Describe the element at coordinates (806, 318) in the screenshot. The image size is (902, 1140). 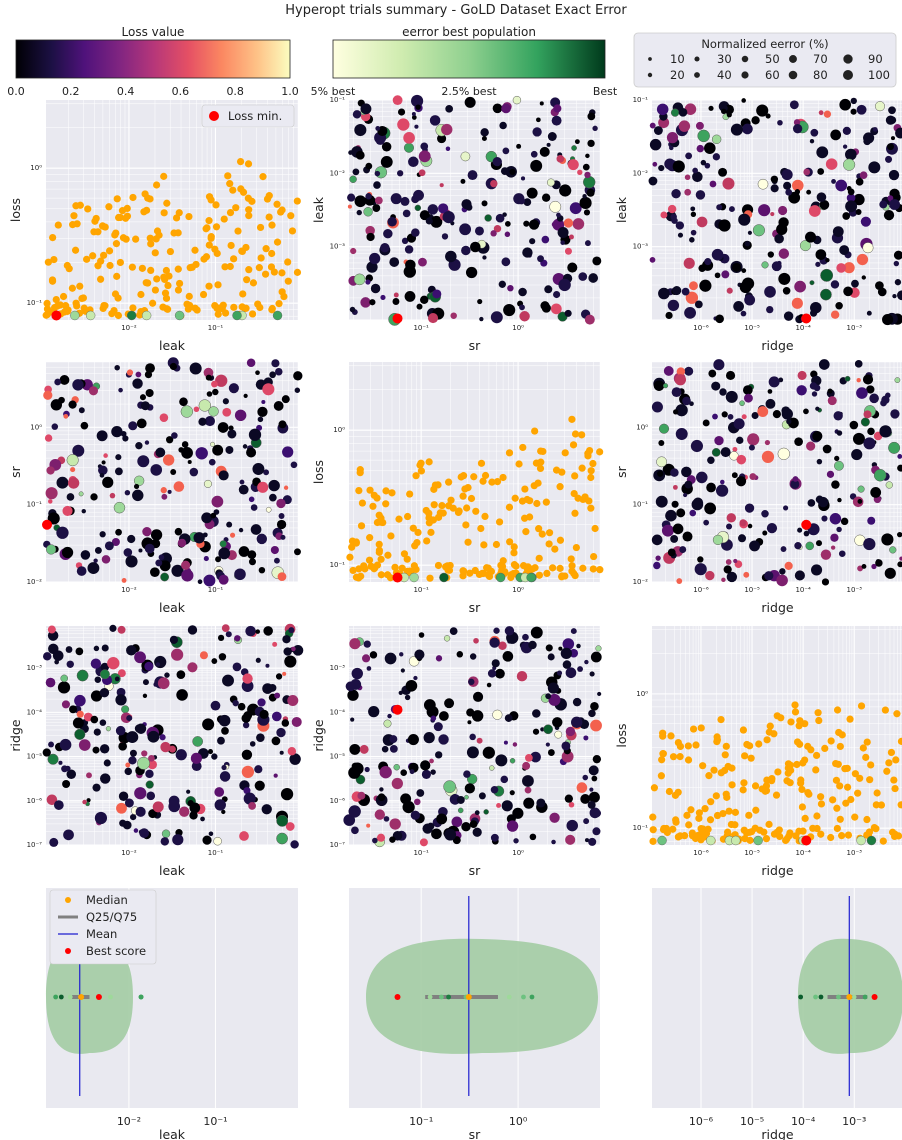
I see `loss-min-marker` at that location.